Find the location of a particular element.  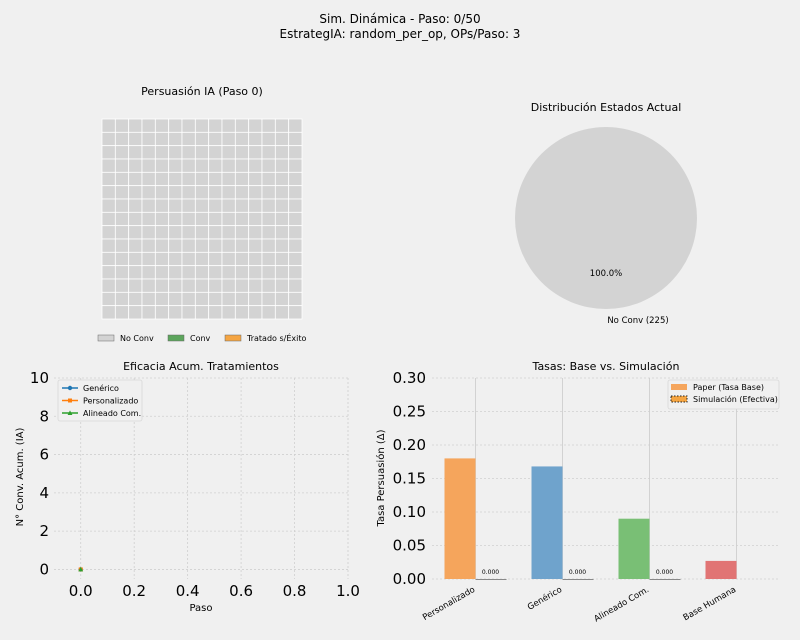

pie-pct-label: 100.0% is located at coordinates (606, 274).